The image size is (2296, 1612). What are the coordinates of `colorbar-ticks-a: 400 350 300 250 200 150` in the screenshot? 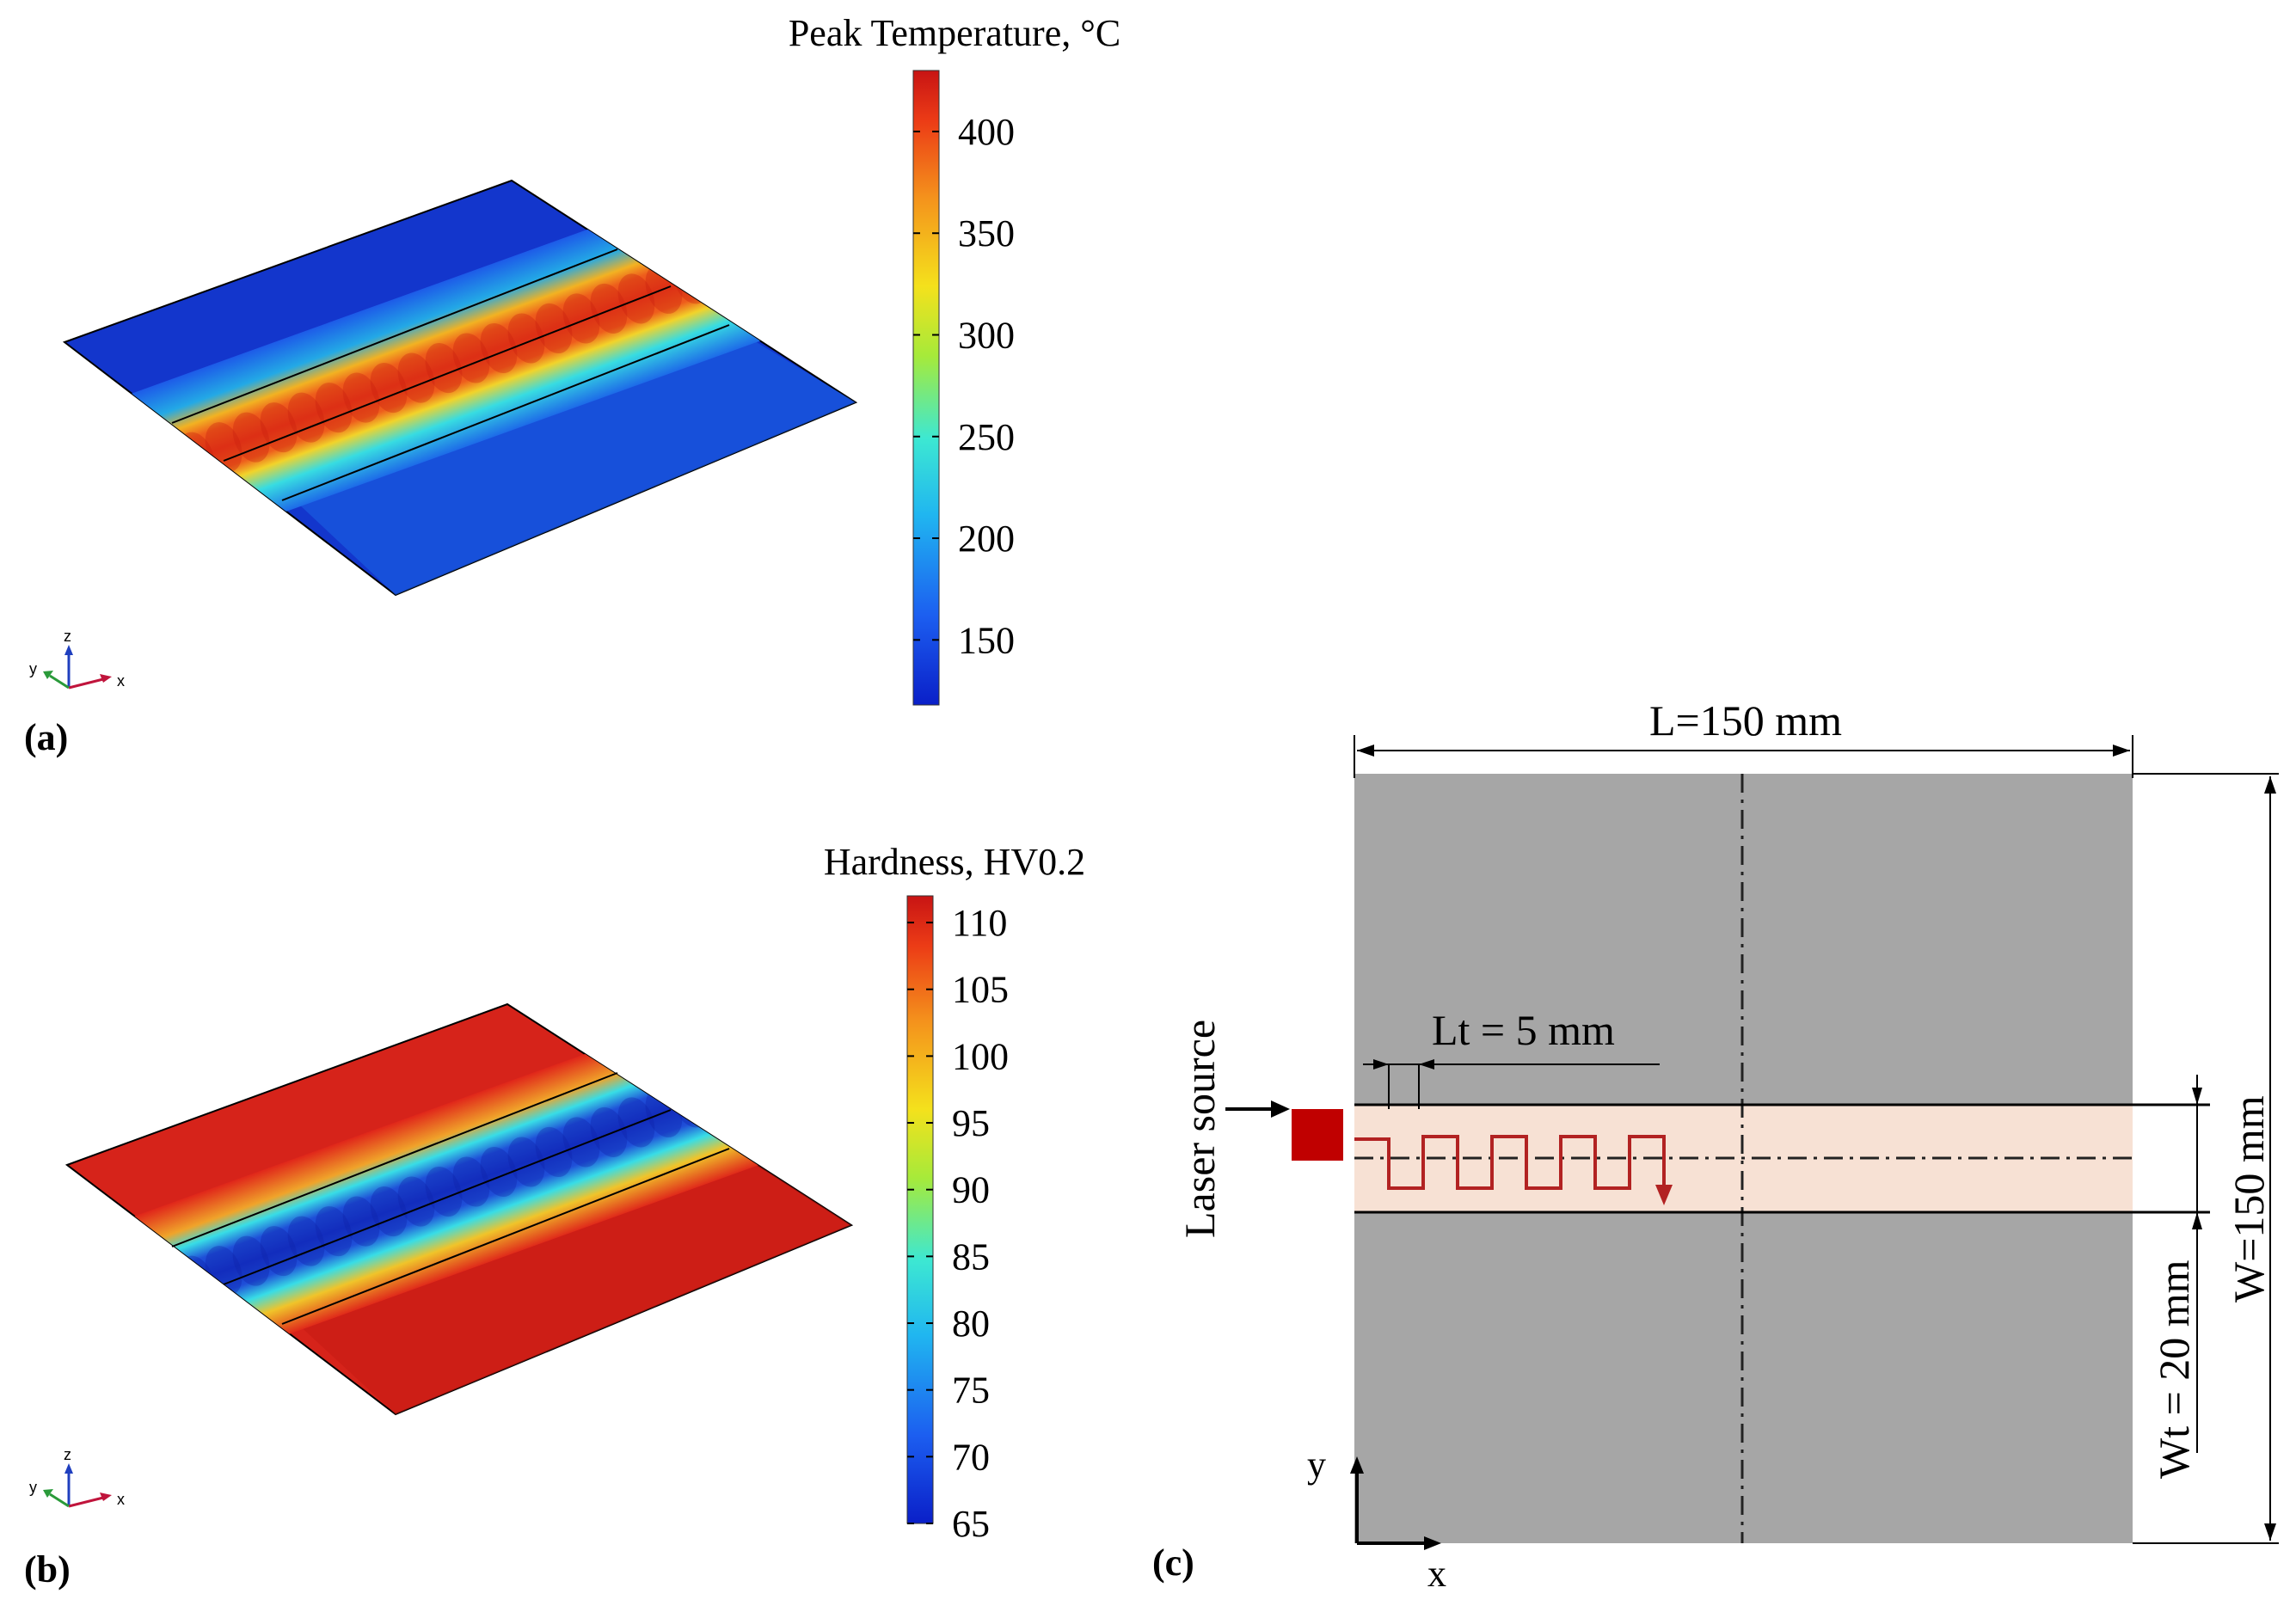 It's located at (964, 386).